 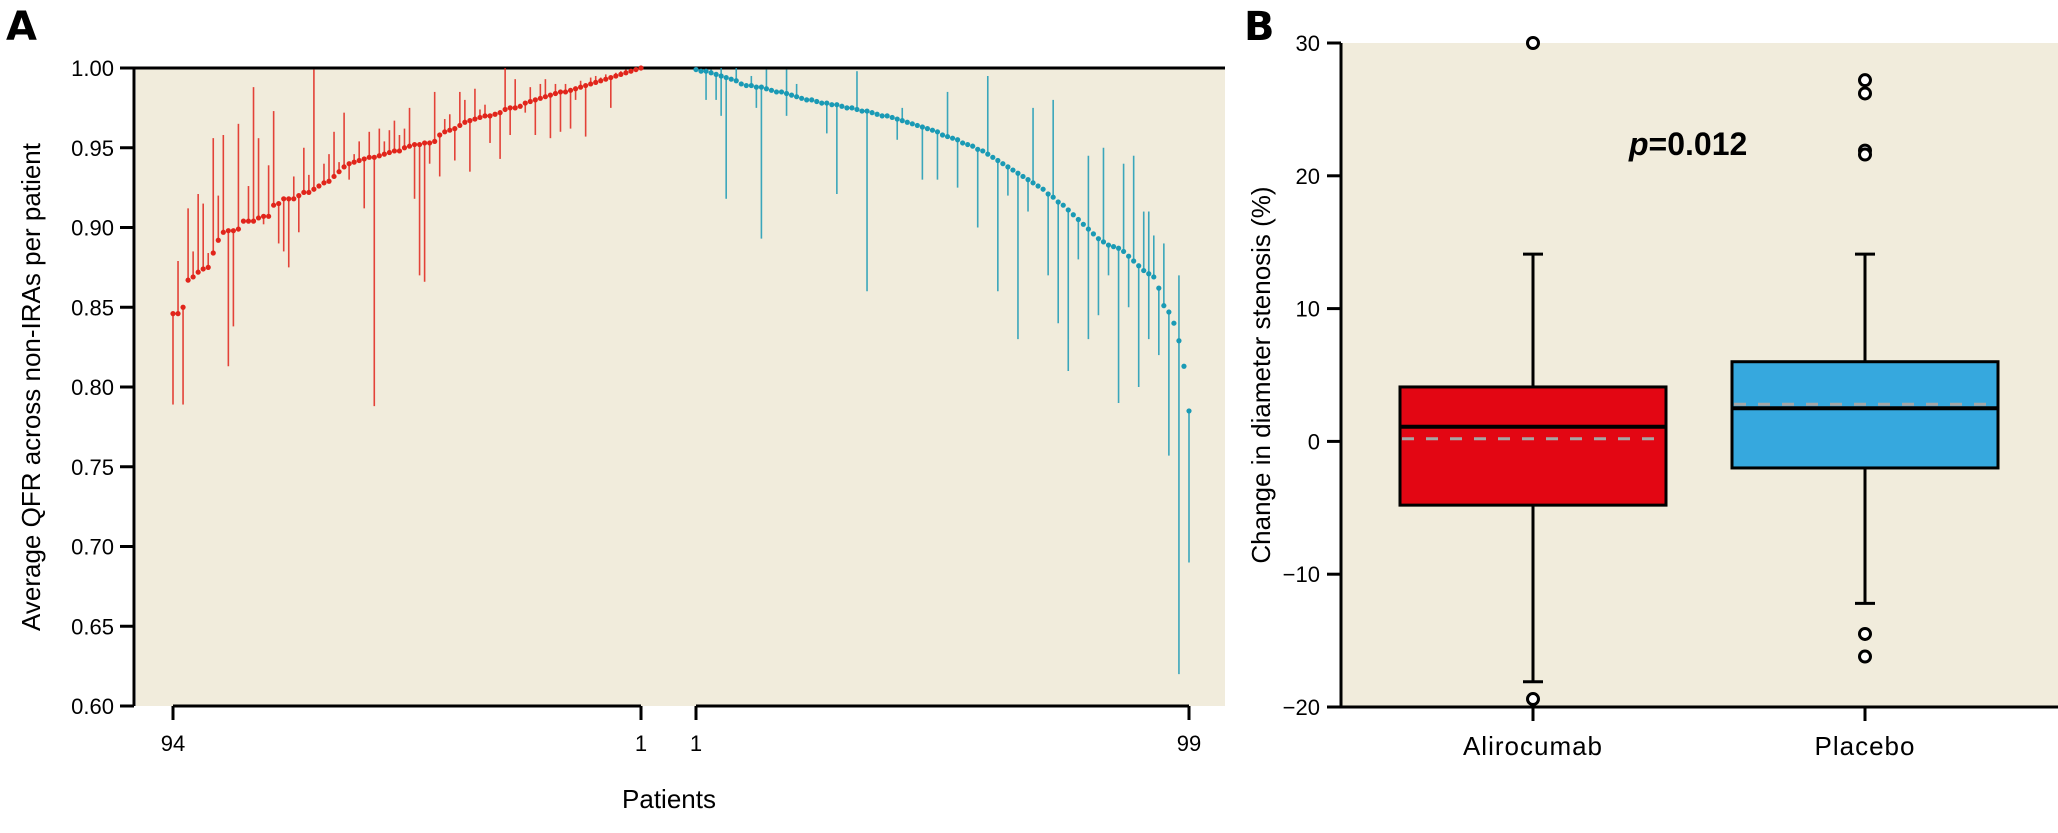 What do you see at coordinates (669, 799) in the screenshot?
I see `panel-a-x-axis-title: Patients` at bounding box center [669, 799].